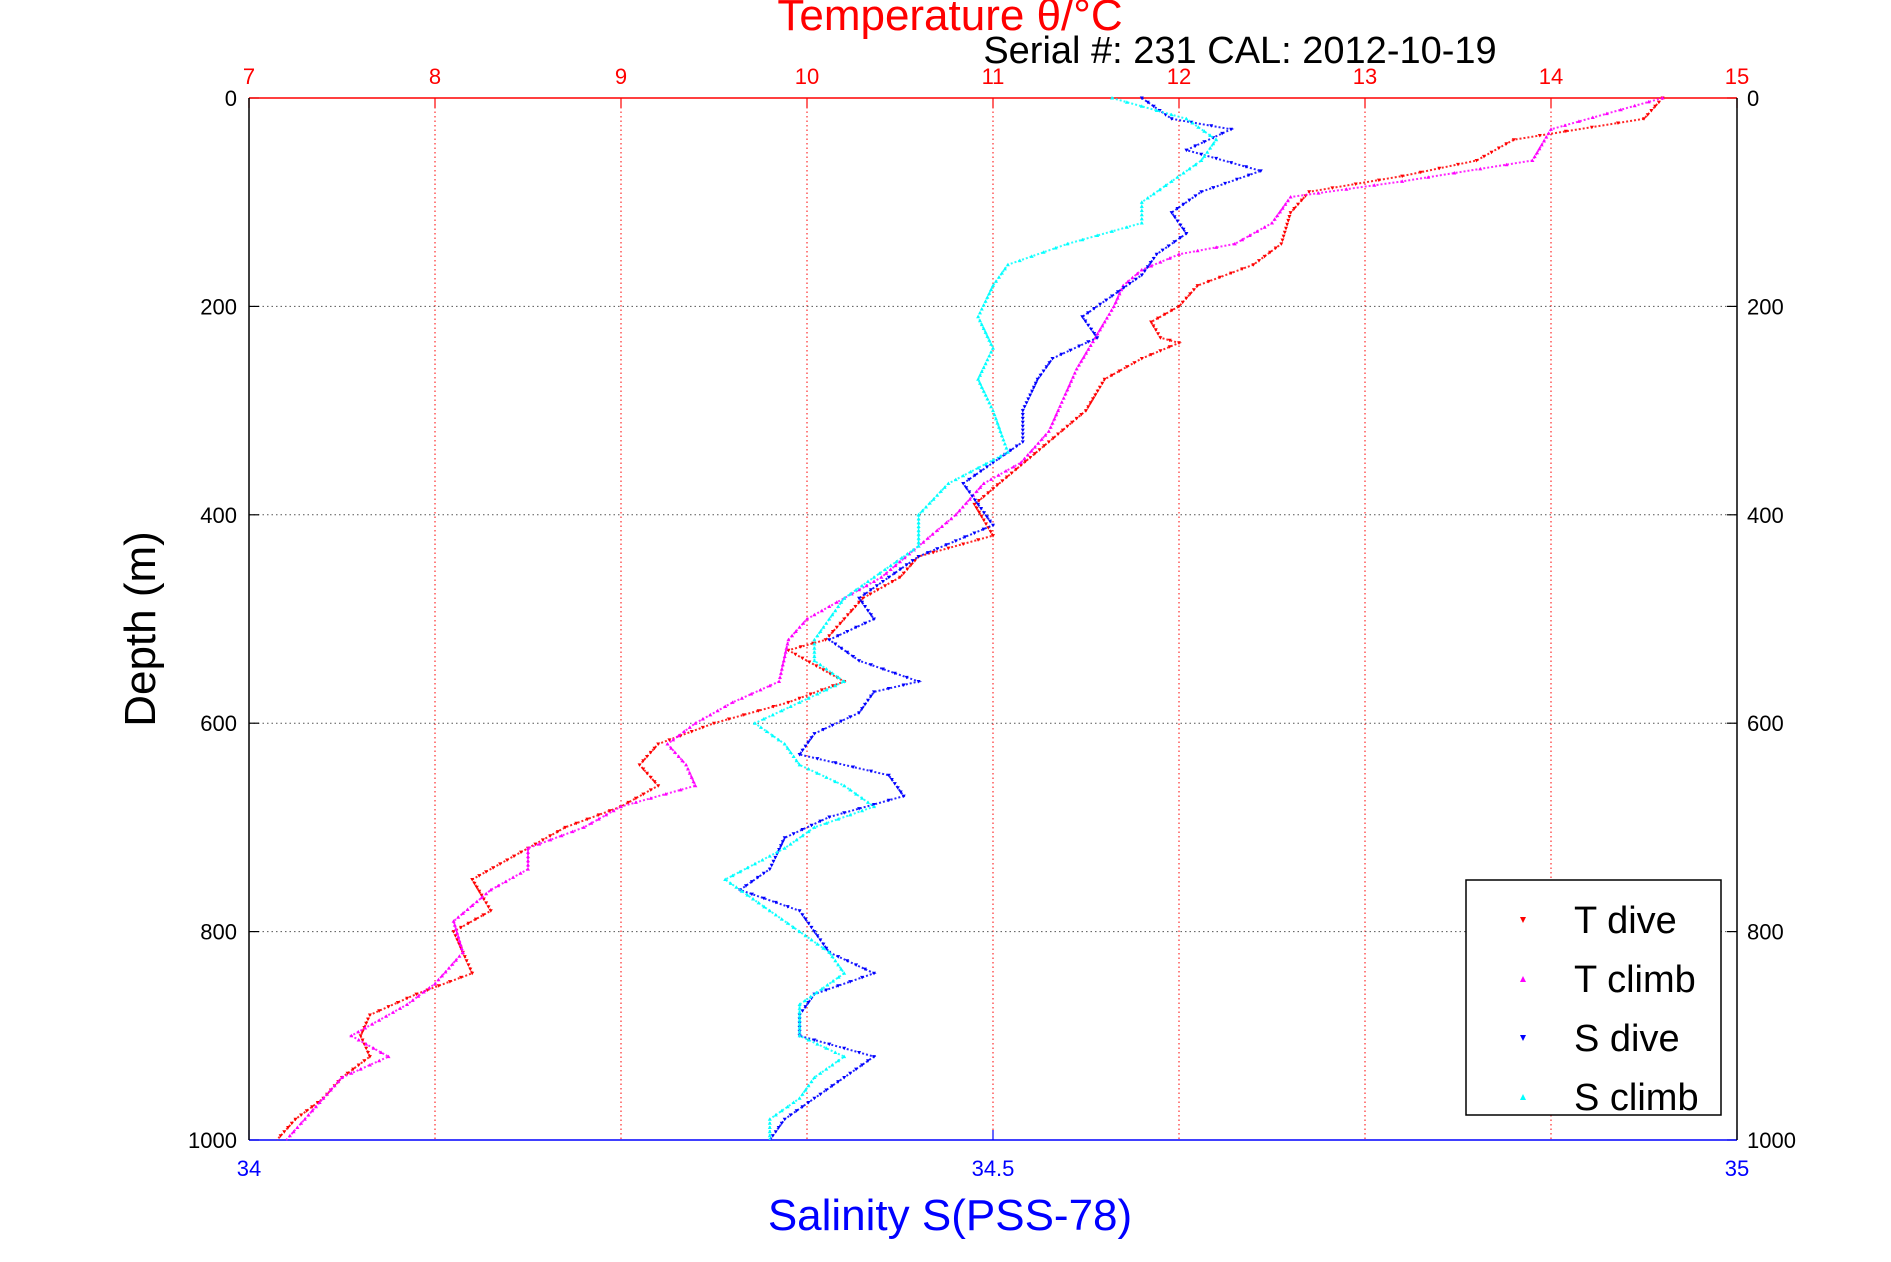 The height and width of the screenshot is (1262, 1891). I want to click on y-left-tick-label: 600, so click(218, 723).